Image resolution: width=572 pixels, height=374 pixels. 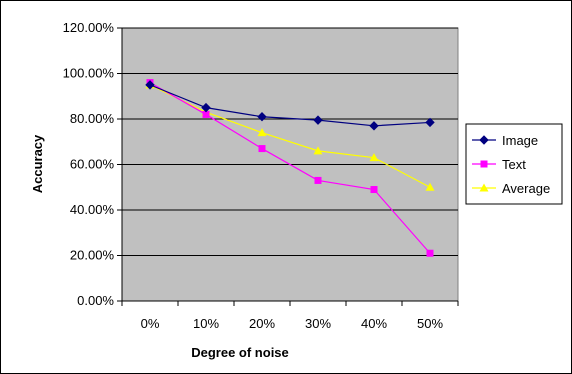 What do you see at coordinates (292, 323) in the screenshot?
I see `x-tick-labels: 0% 10% 20% 30% 40% 50%` at bounding box center [292, 323].